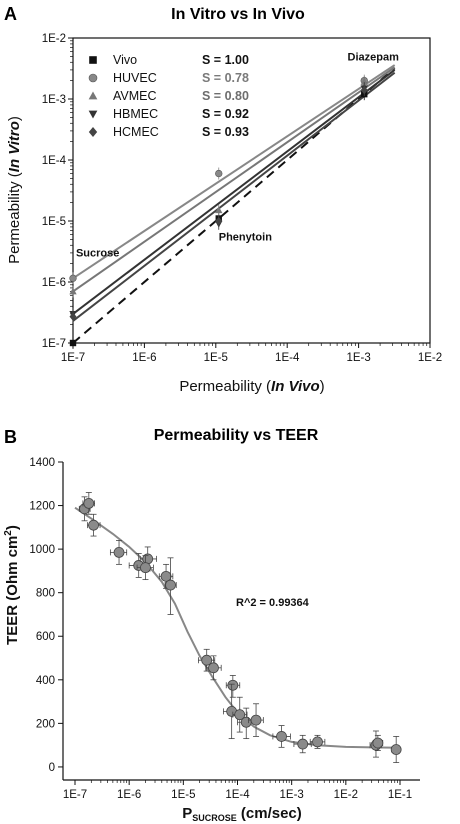 The width and height of the screenshot is (460, 824). Describe the element at coordinates (251, 353) in the screenshot. I see `panel-a-x-axis: 1E-7 1E-6 1E-5 1E-4 1E-3 1E-2` at that location.